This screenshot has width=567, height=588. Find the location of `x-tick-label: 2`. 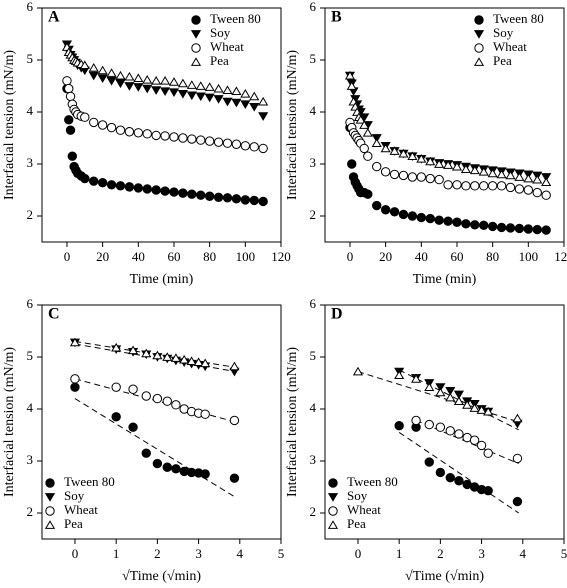

x-tick-label: 2 is located at coordinates (157, 553).